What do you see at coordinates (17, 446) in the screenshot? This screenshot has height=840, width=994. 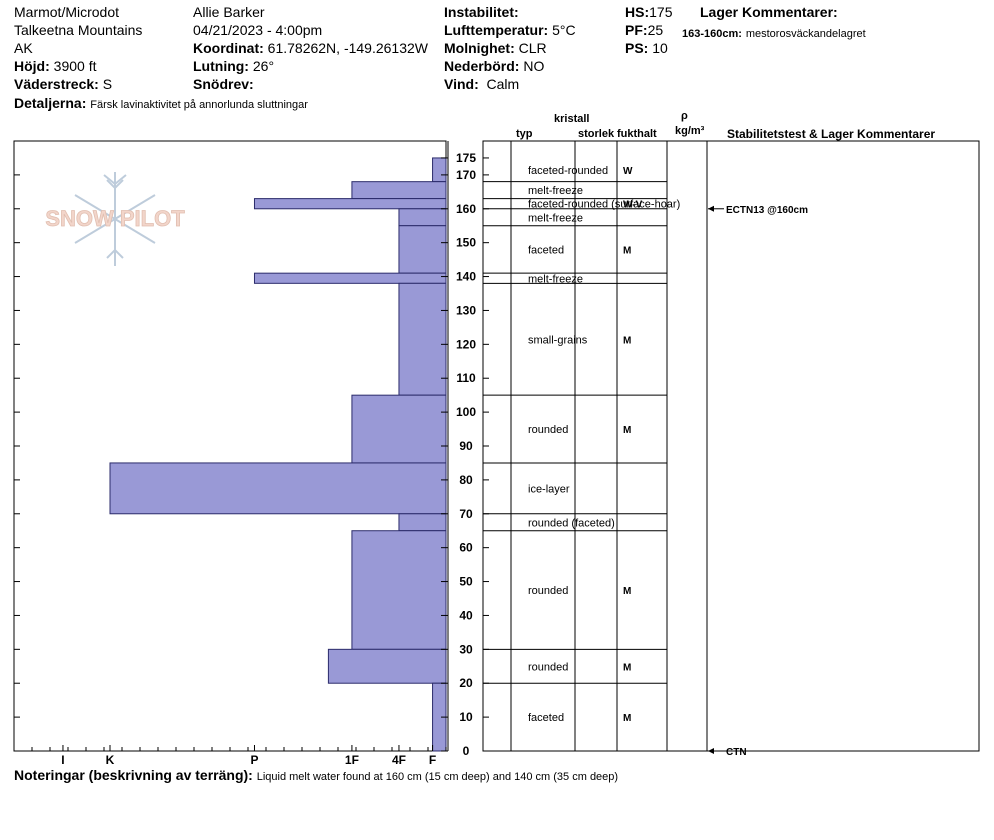 I see `left-tick-marks` at bounding box center [17, 446].